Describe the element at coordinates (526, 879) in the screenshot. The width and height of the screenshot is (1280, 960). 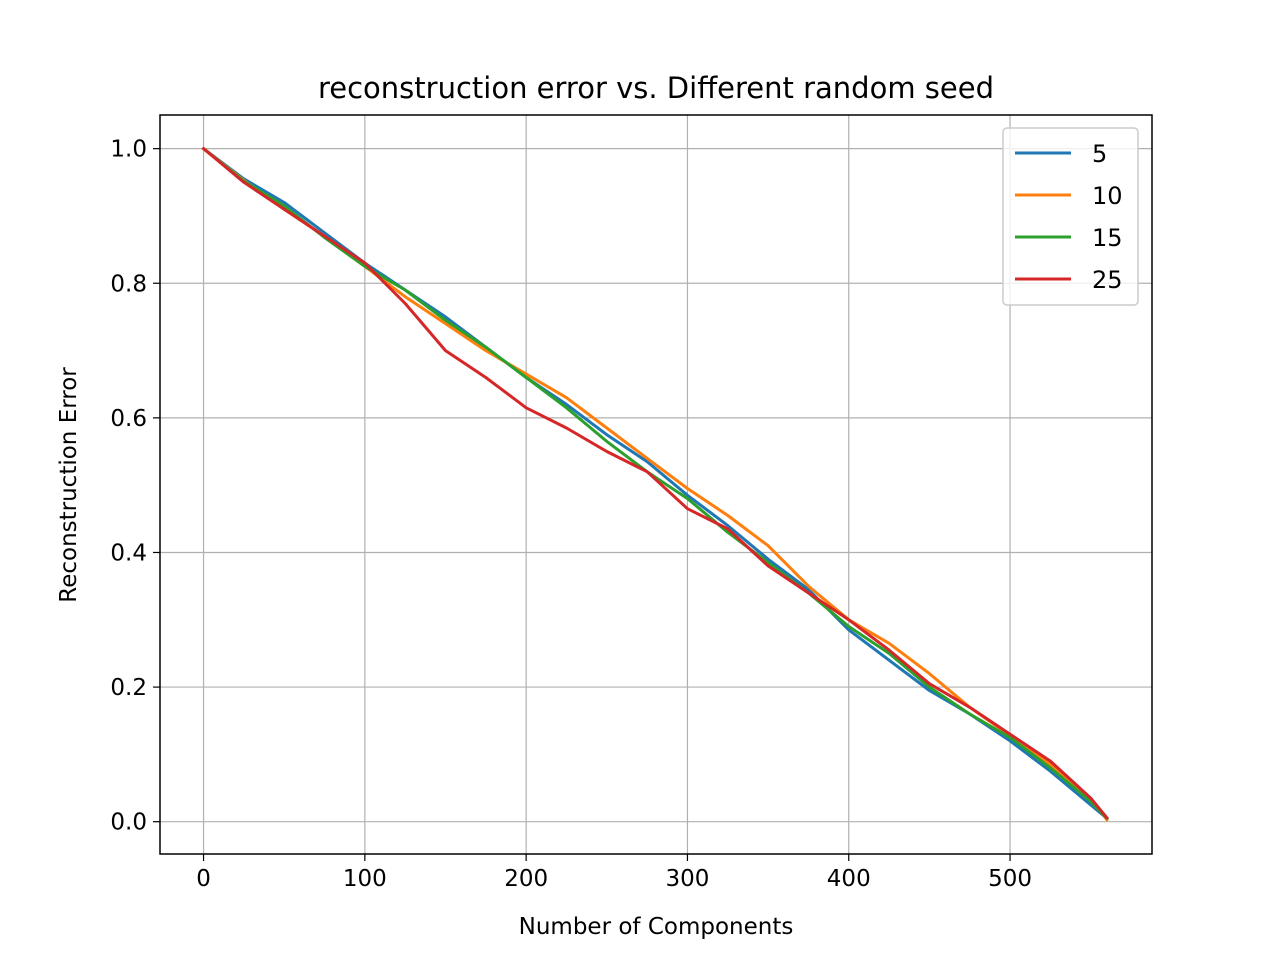
I see `x-tick-label: 200` at that location.